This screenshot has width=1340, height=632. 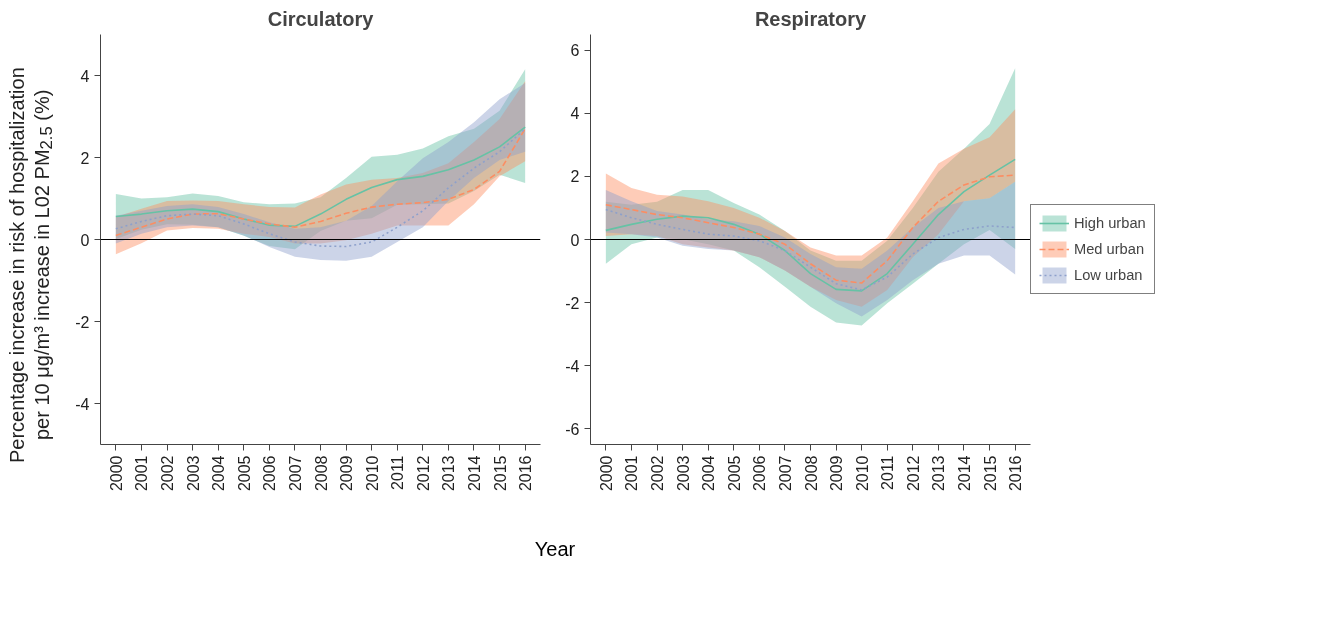 I want to click on chart-title: Respiratory, so click(x=810, y=18).